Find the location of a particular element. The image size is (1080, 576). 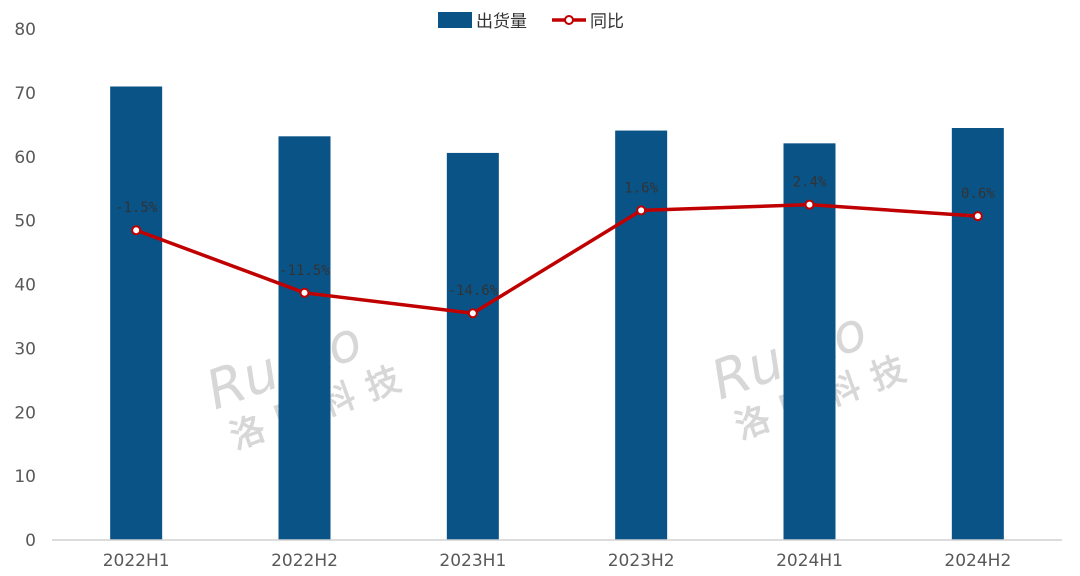

y-tick-label: 80 is located at coordinates (25, 30).